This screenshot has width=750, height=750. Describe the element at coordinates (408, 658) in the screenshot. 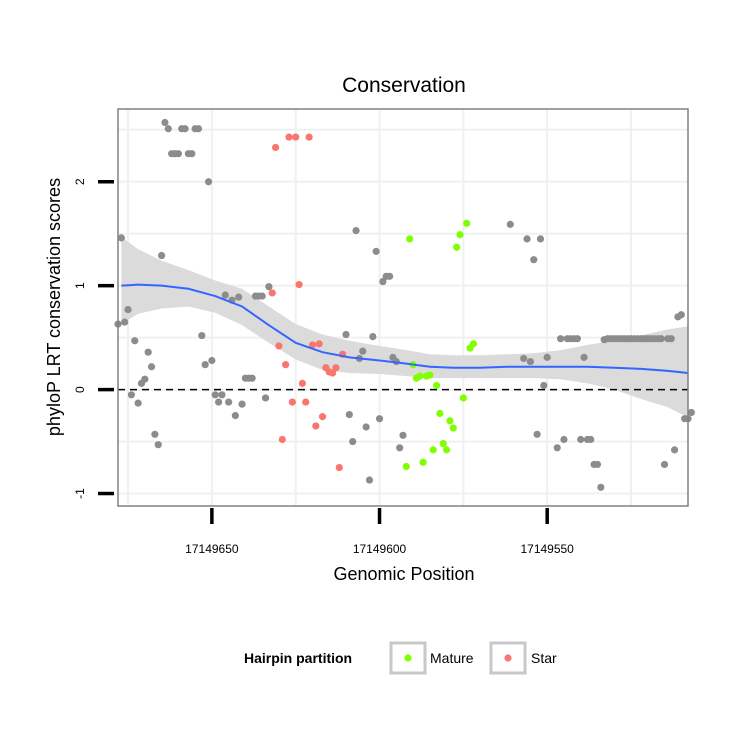

I see `legend-key-box-mature` at that location.